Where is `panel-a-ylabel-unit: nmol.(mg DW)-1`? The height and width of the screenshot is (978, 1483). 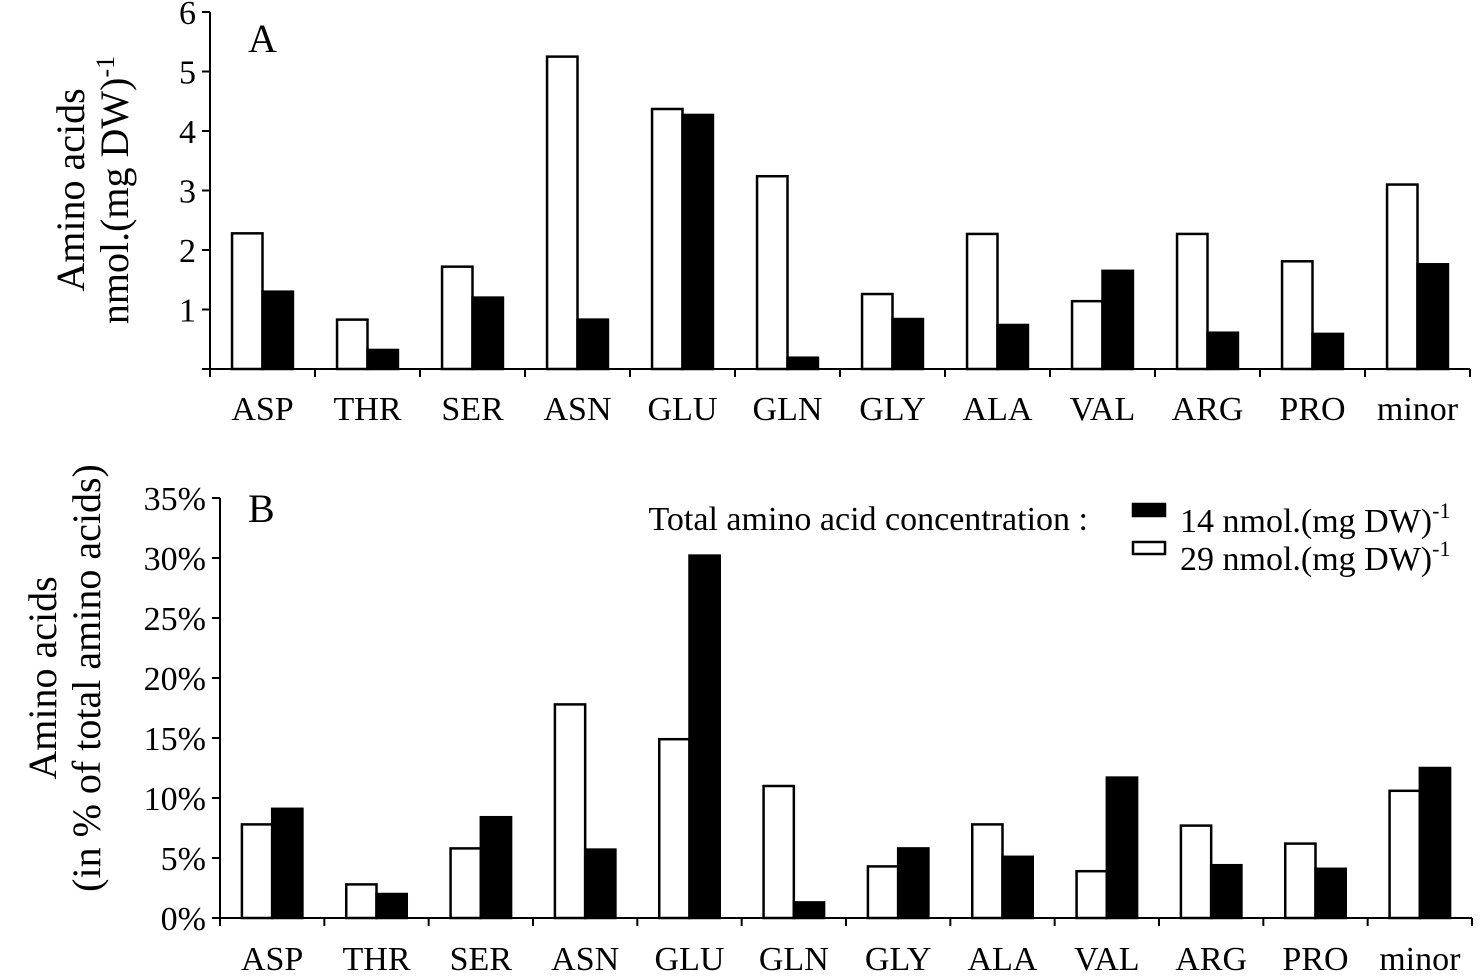 panel-a-ylabel-unit: nmol.(mg DW)-1 is located at coordinates (114, 190).